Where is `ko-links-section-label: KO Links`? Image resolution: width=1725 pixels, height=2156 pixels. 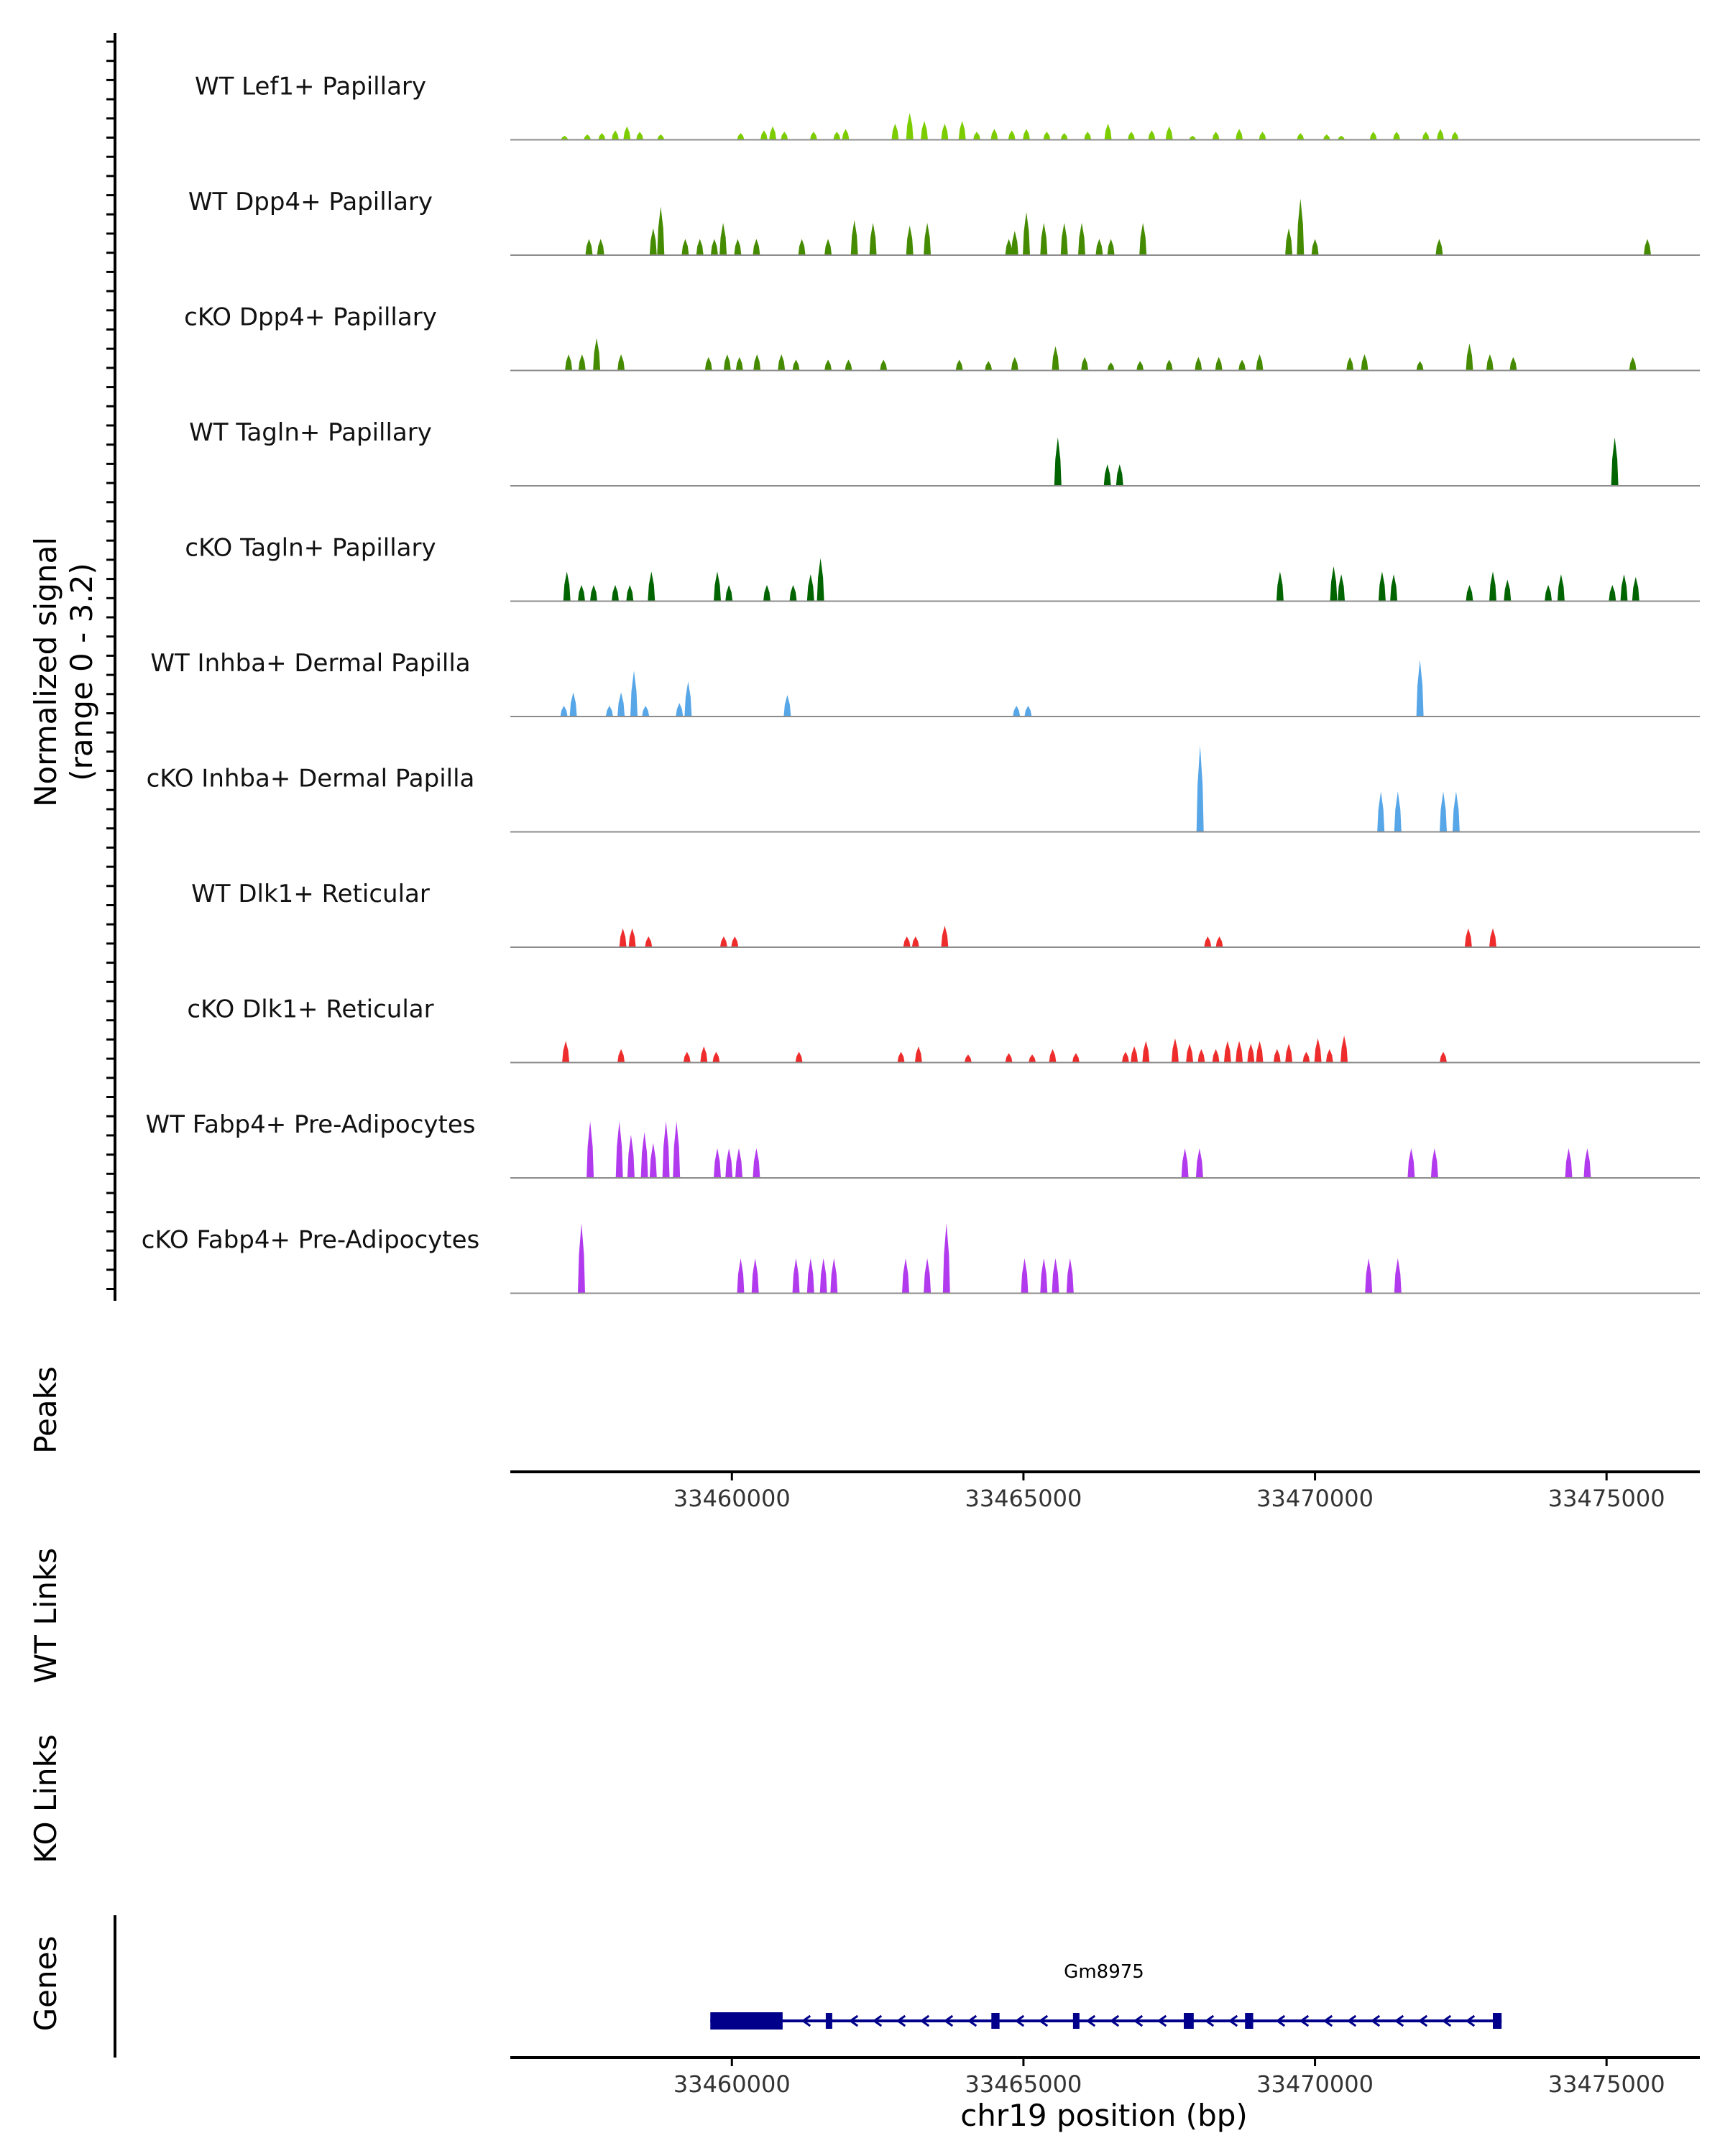
ko-links-section-label: KO Links is located at coordinates (45, 1799).